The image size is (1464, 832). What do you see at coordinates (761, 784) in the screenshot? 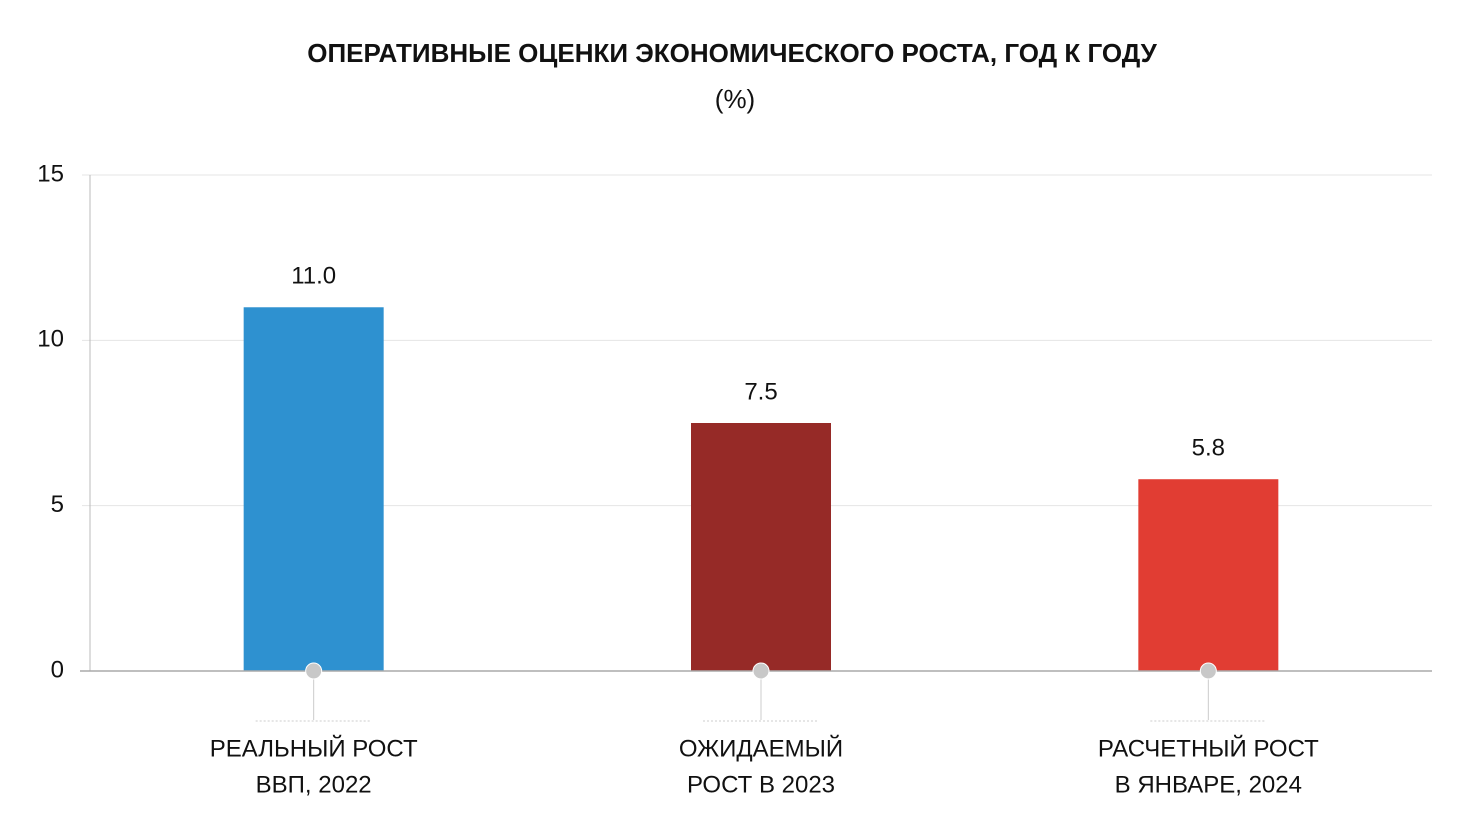
I see `x-tick-label: РОСТ В 2023` at bounding box center [761, 784].